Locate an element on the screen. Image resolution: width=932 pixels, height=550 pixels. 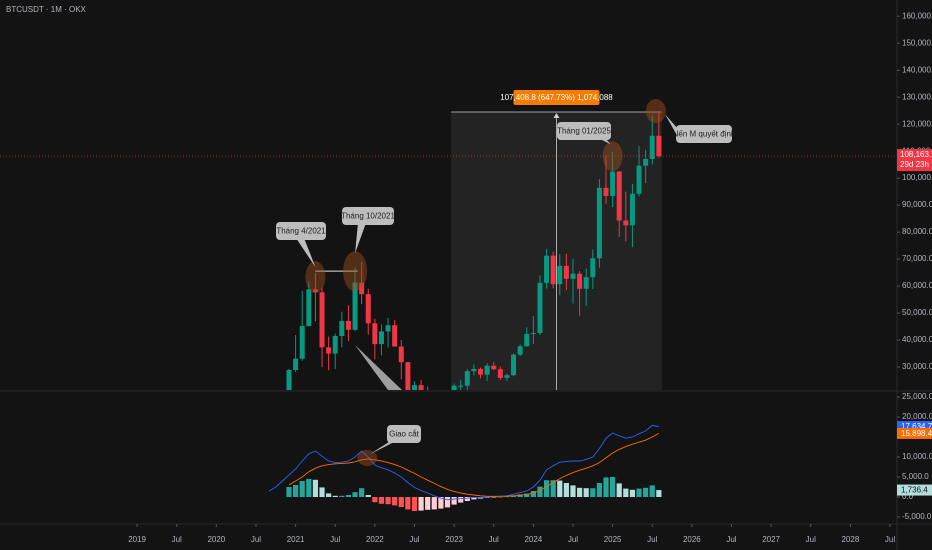
y-tick-label: 100,000.0 is located at coordinates (917, 177).